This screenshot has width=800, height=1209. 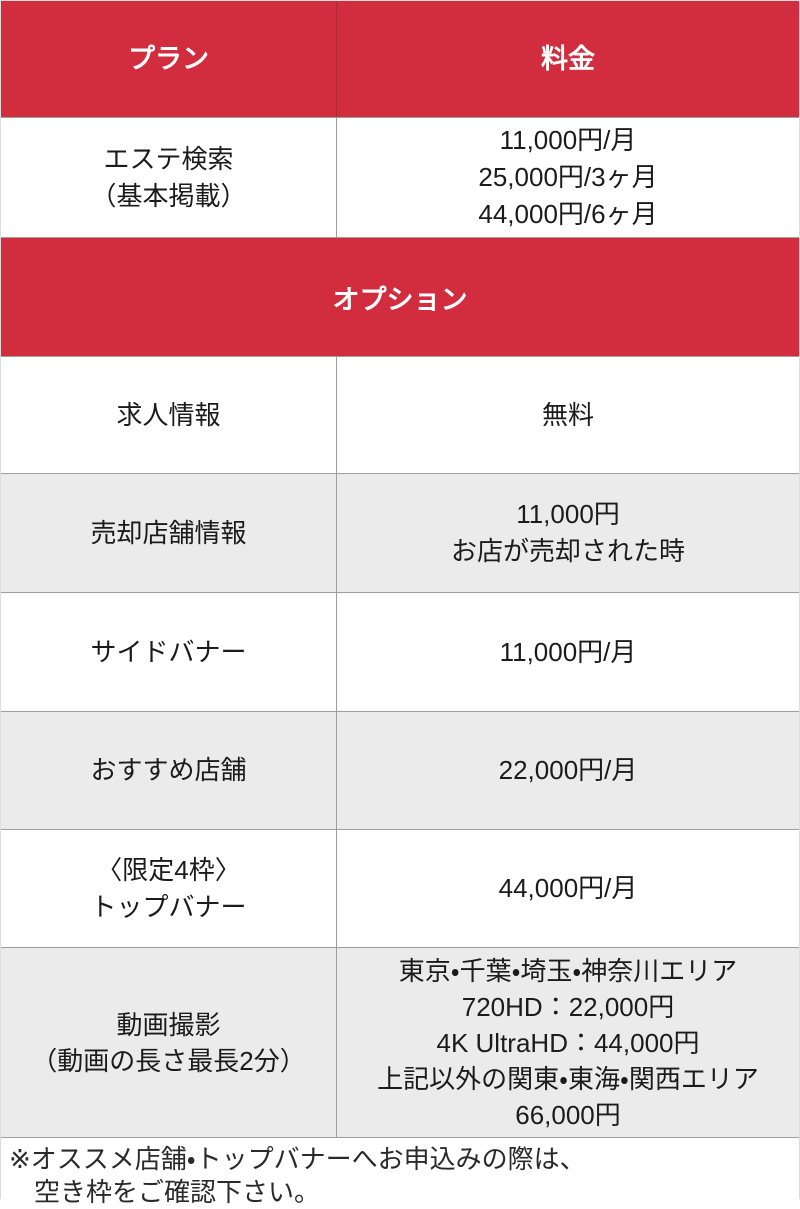 I want to click on basic-plan-price-cell: 11,000円/月 25,000円/3ヶ月 44,000円/6ヶ月, so click(x=568, y=177).